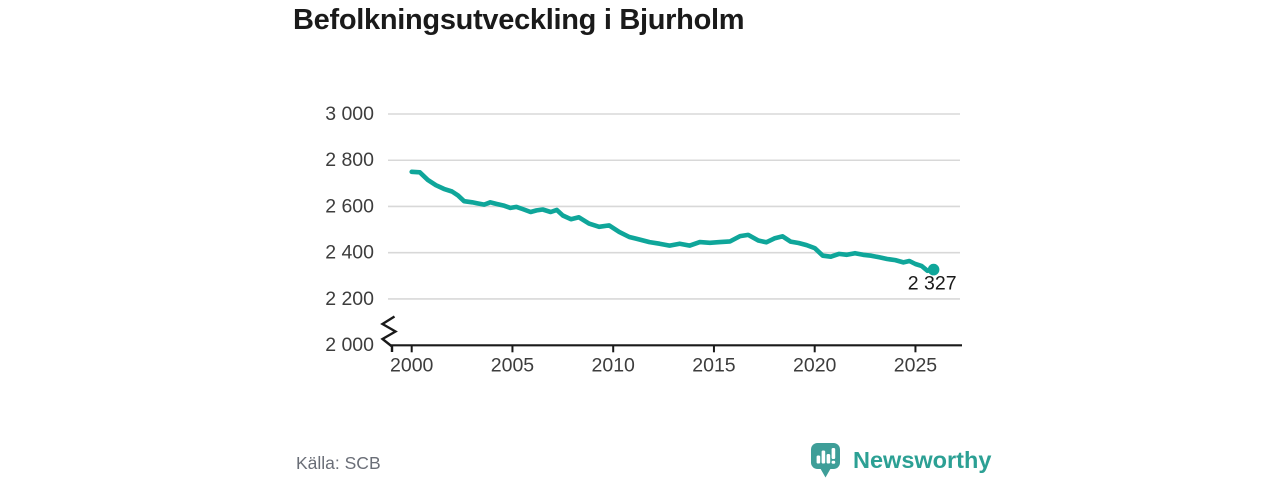 The width and height of the screenshot is (1280, 480). I want to click on axis-break-icon, so click(389, 333).